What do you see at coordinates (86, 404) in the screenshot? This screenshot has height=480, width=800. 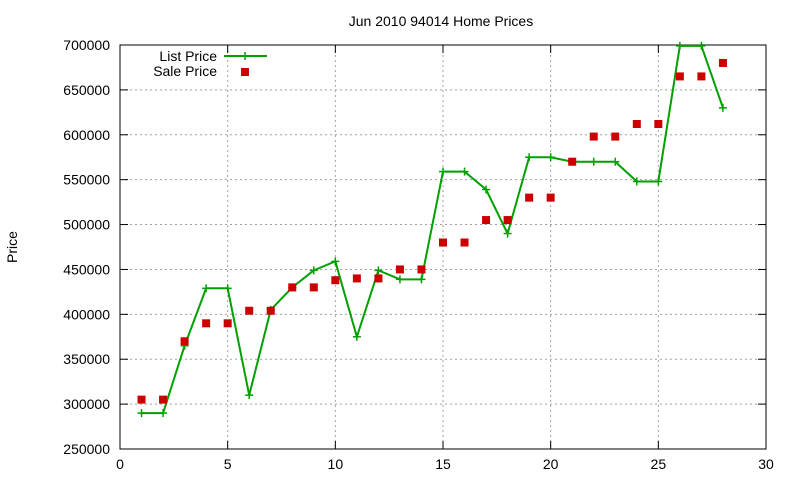 I see `y-tick-label: 300000` at bounding box center [86, 404].